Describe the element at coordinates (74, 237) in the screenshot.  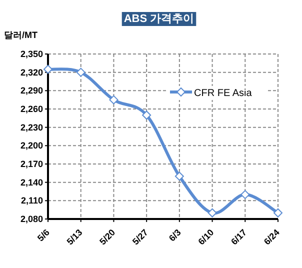
I see `x-tick-label: 5/13` at that location.